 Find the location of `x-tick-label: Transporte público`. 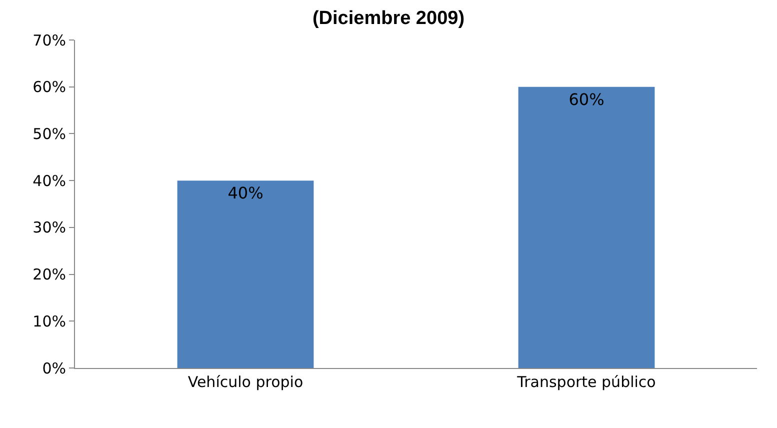

x-tick-label: Transporte público is located at coordinates (586, 382).